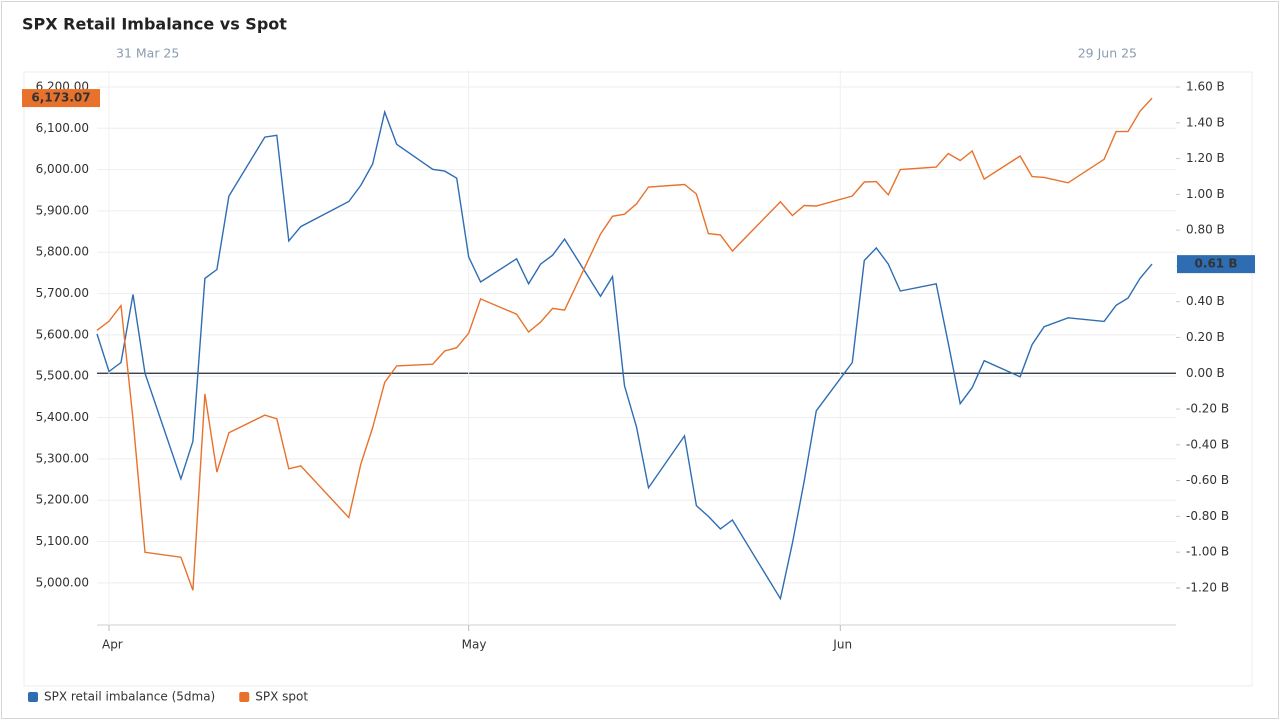 The height and width of the screenshot is (720, 1280). Describe the element at coordinates (1207, 516) in the screenshot. I see `y2-tick-label: -0.80 B` at that location.